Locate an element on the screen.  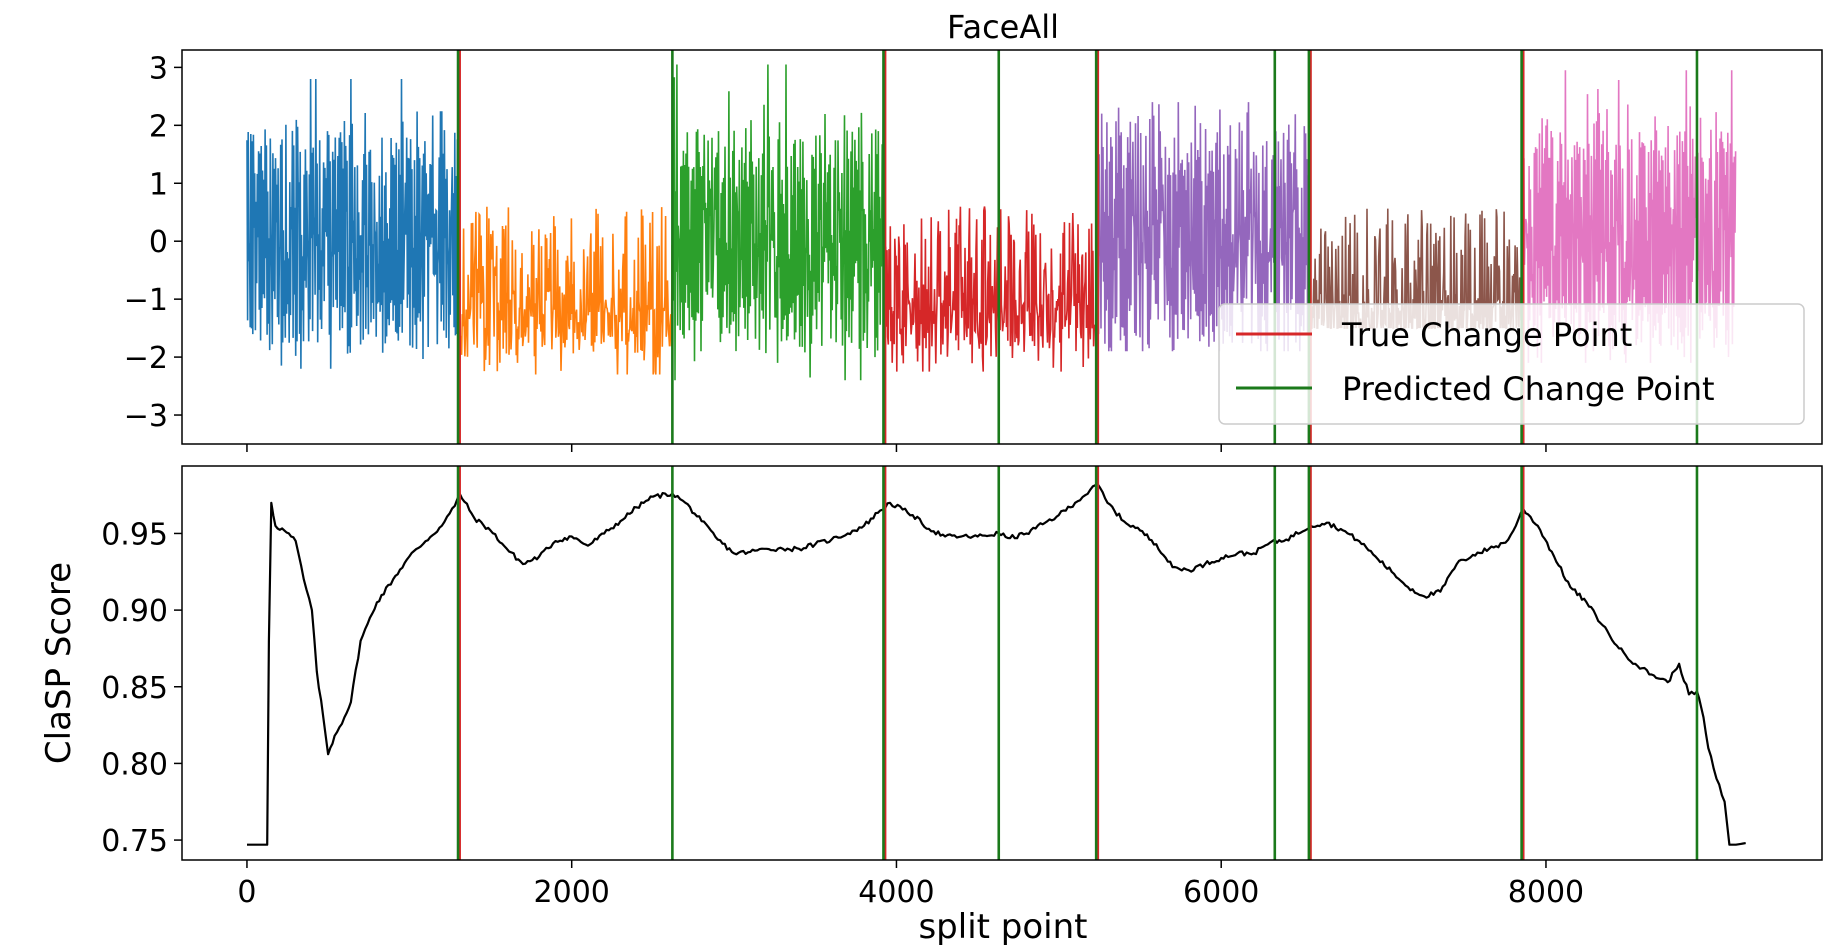
top-y-tick-label: 2 is located at coordinates (158, 126).